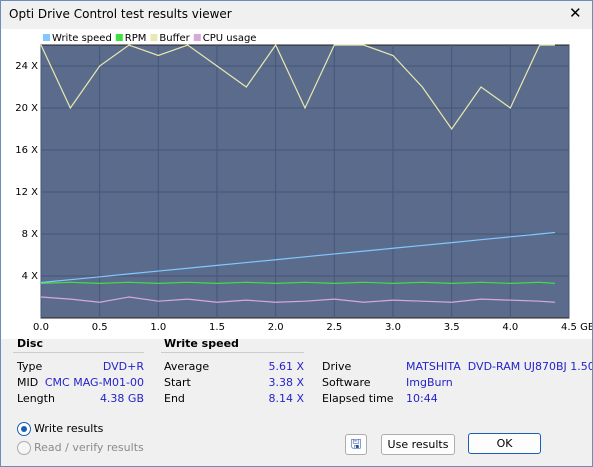  I want to click on section-heading: Write speed, so click(201, 343).